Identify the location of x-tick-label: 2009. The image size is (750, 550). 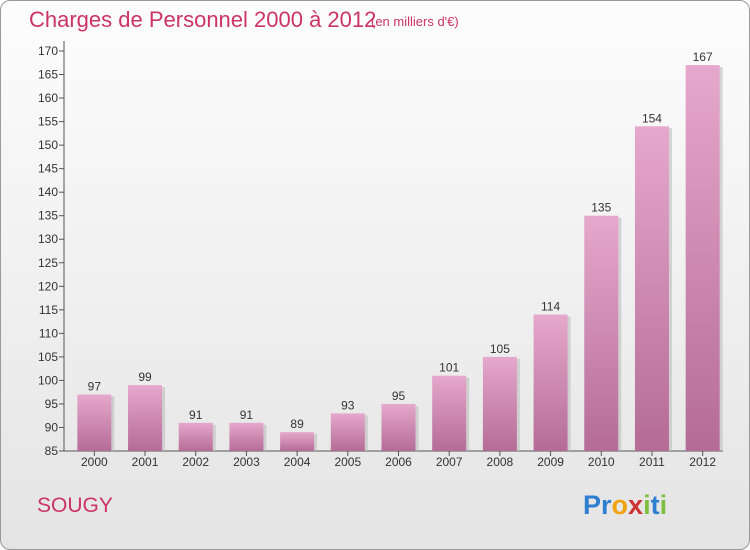
(550, 462).